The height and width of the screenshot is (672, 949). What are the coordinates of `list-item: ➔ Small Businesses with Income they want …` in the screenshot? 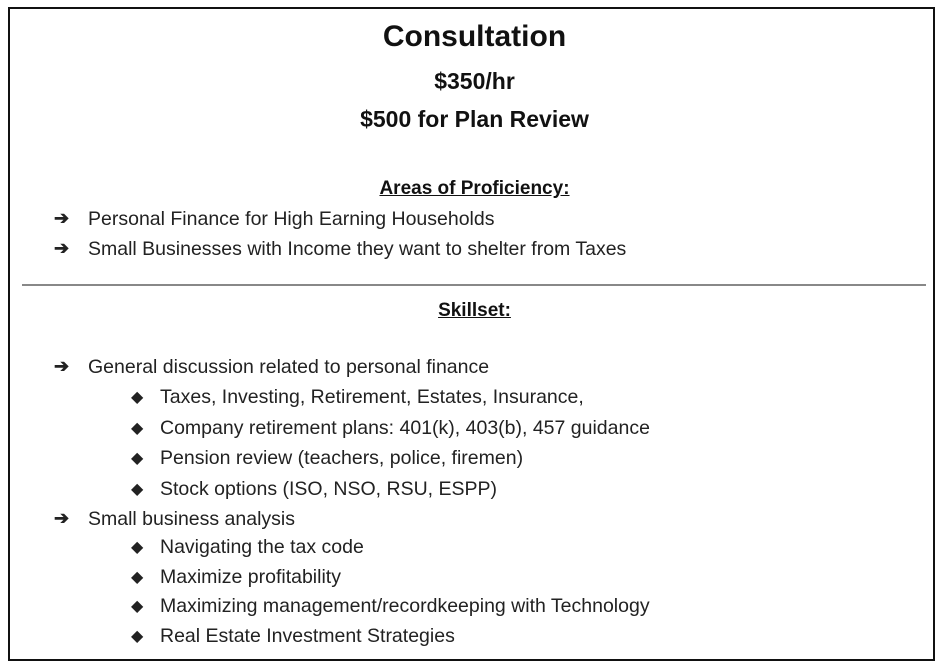 It's located at (340, 249).